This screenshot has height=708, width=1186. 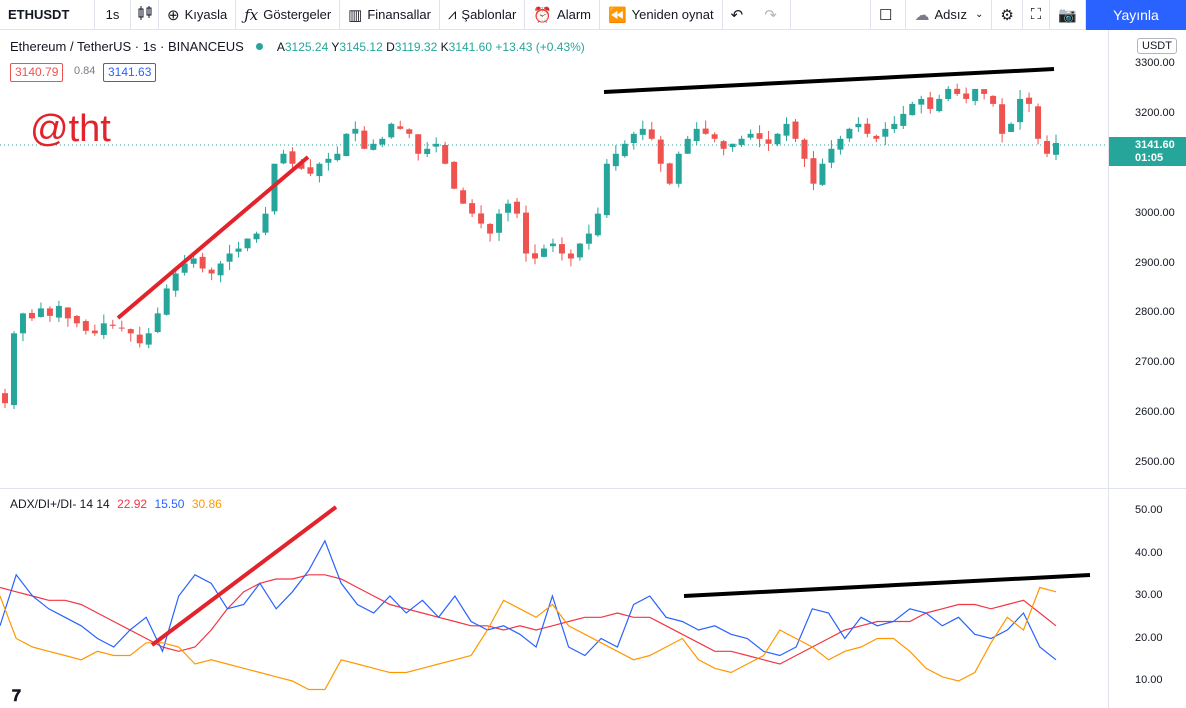 I want to click on redo-button: ↷, so click(x=773, y=15).